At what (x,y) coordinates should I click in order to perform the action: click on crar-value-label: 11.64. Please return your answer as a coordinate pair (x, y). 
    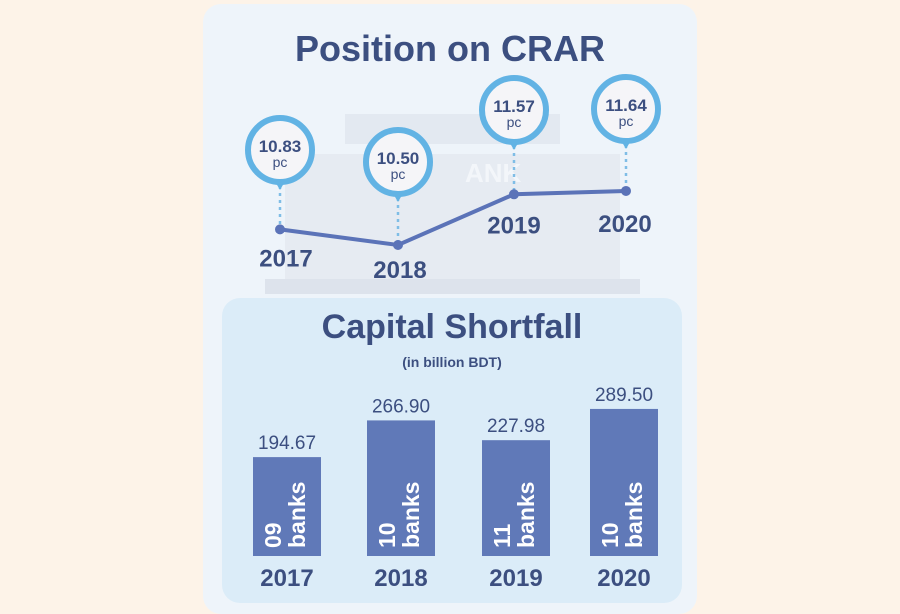
    Looking at the image, I should click on (626, 105).